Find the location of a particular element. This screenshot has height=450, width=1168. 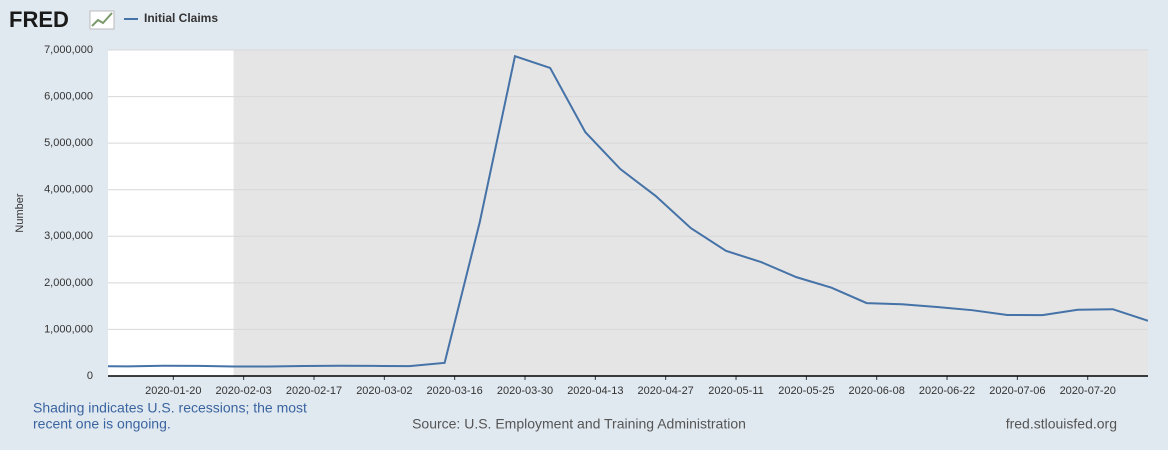

y-tick-label: 4,000,000 is located at coordinates (68, 190).